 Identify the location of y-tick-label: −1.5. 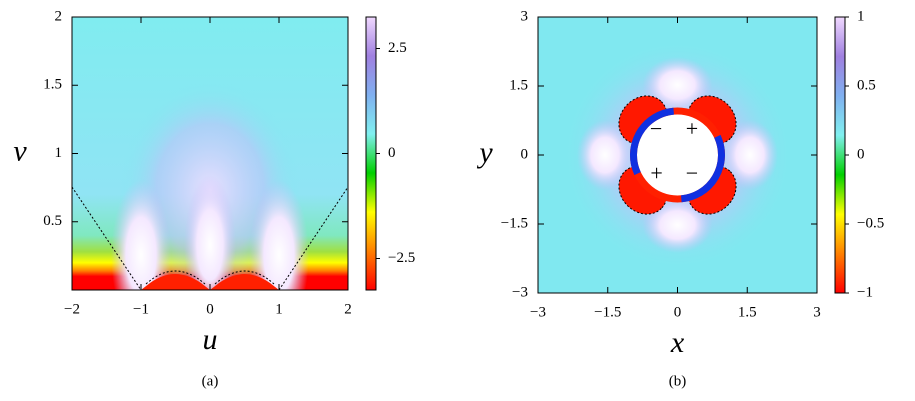
(514, 223).